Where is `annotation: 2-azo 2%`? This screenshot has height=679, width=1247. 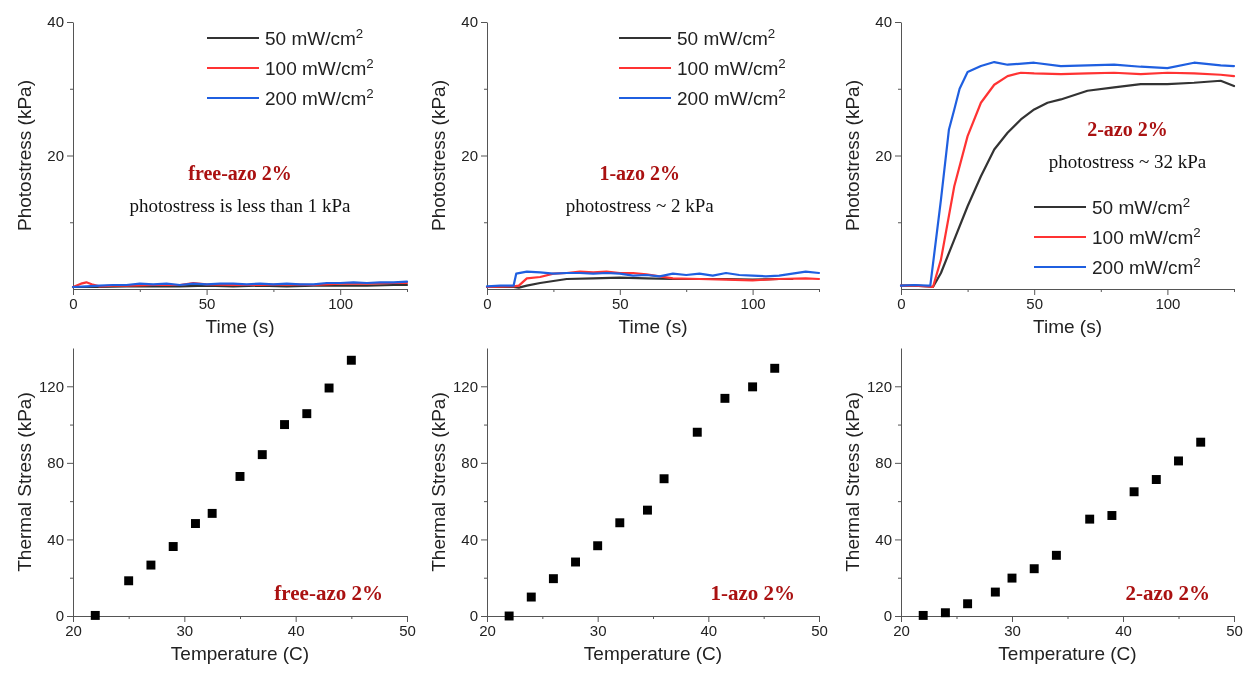 annotation: 2-azo 2% is located at coordinates (1167, 593).